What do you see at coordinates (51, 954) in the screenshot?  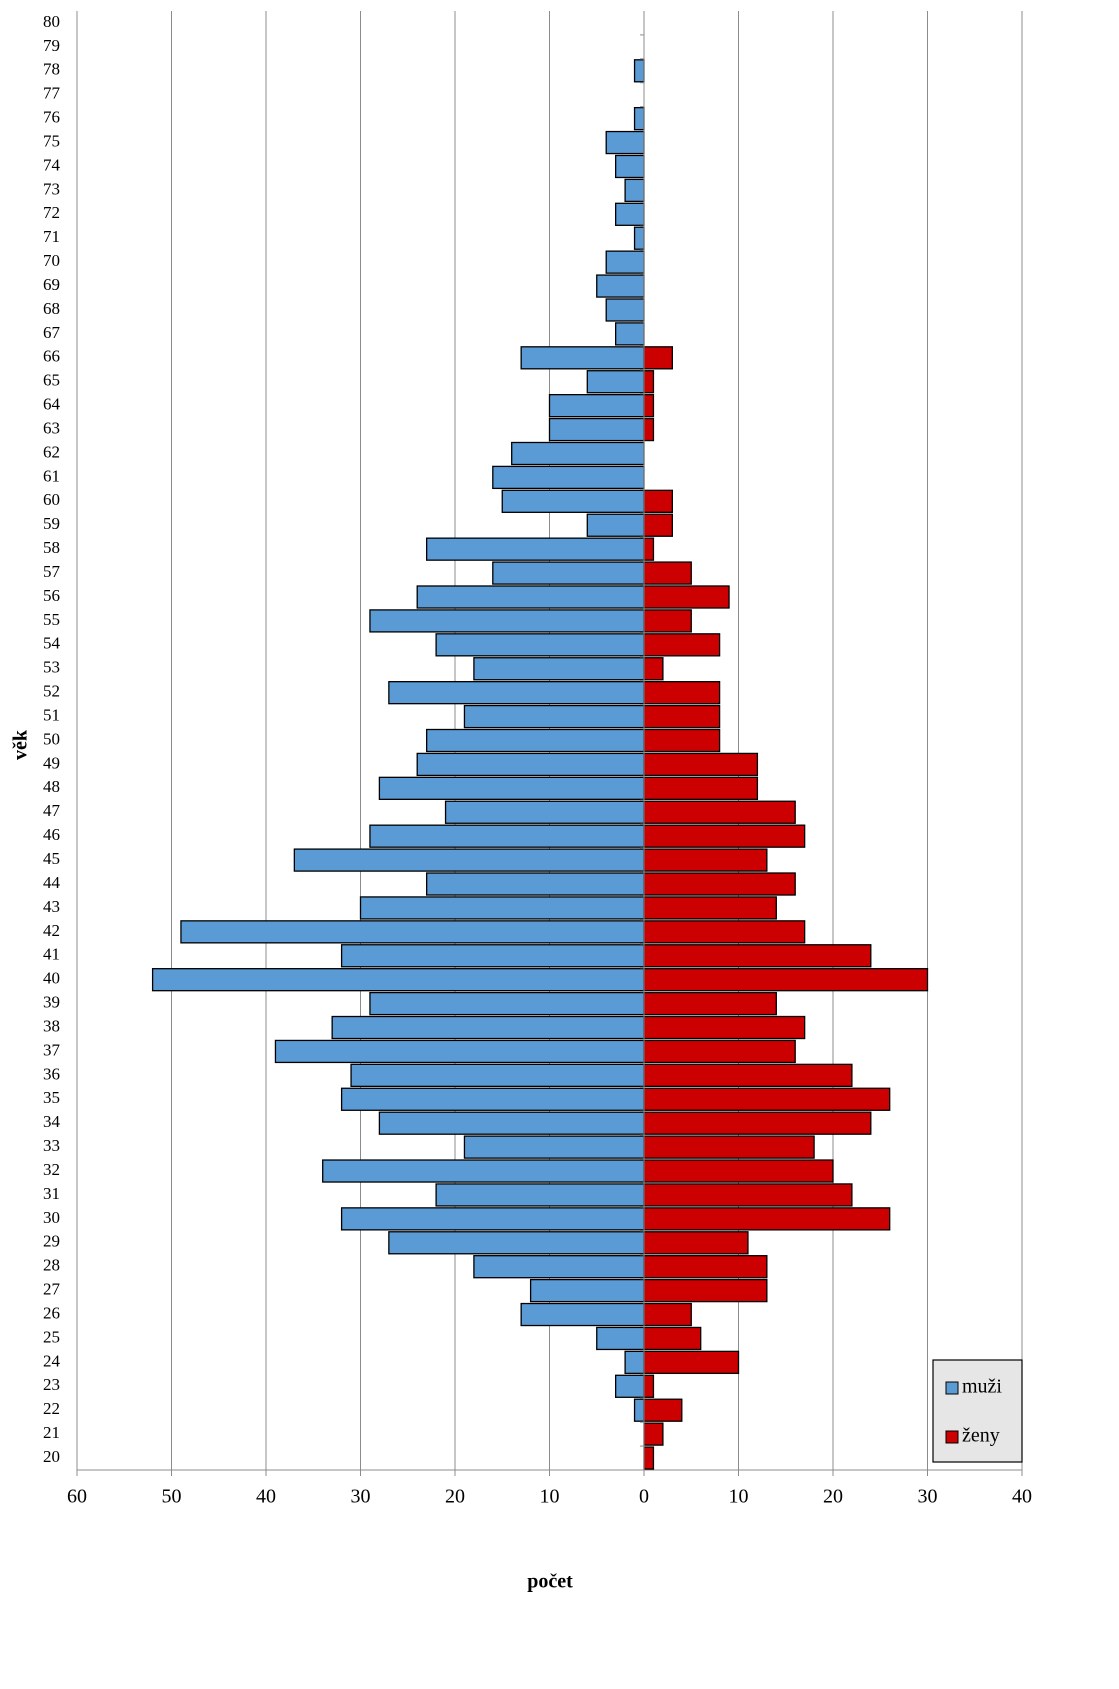 I see `y-tick-label: 41` at bounding box center [51, 954].